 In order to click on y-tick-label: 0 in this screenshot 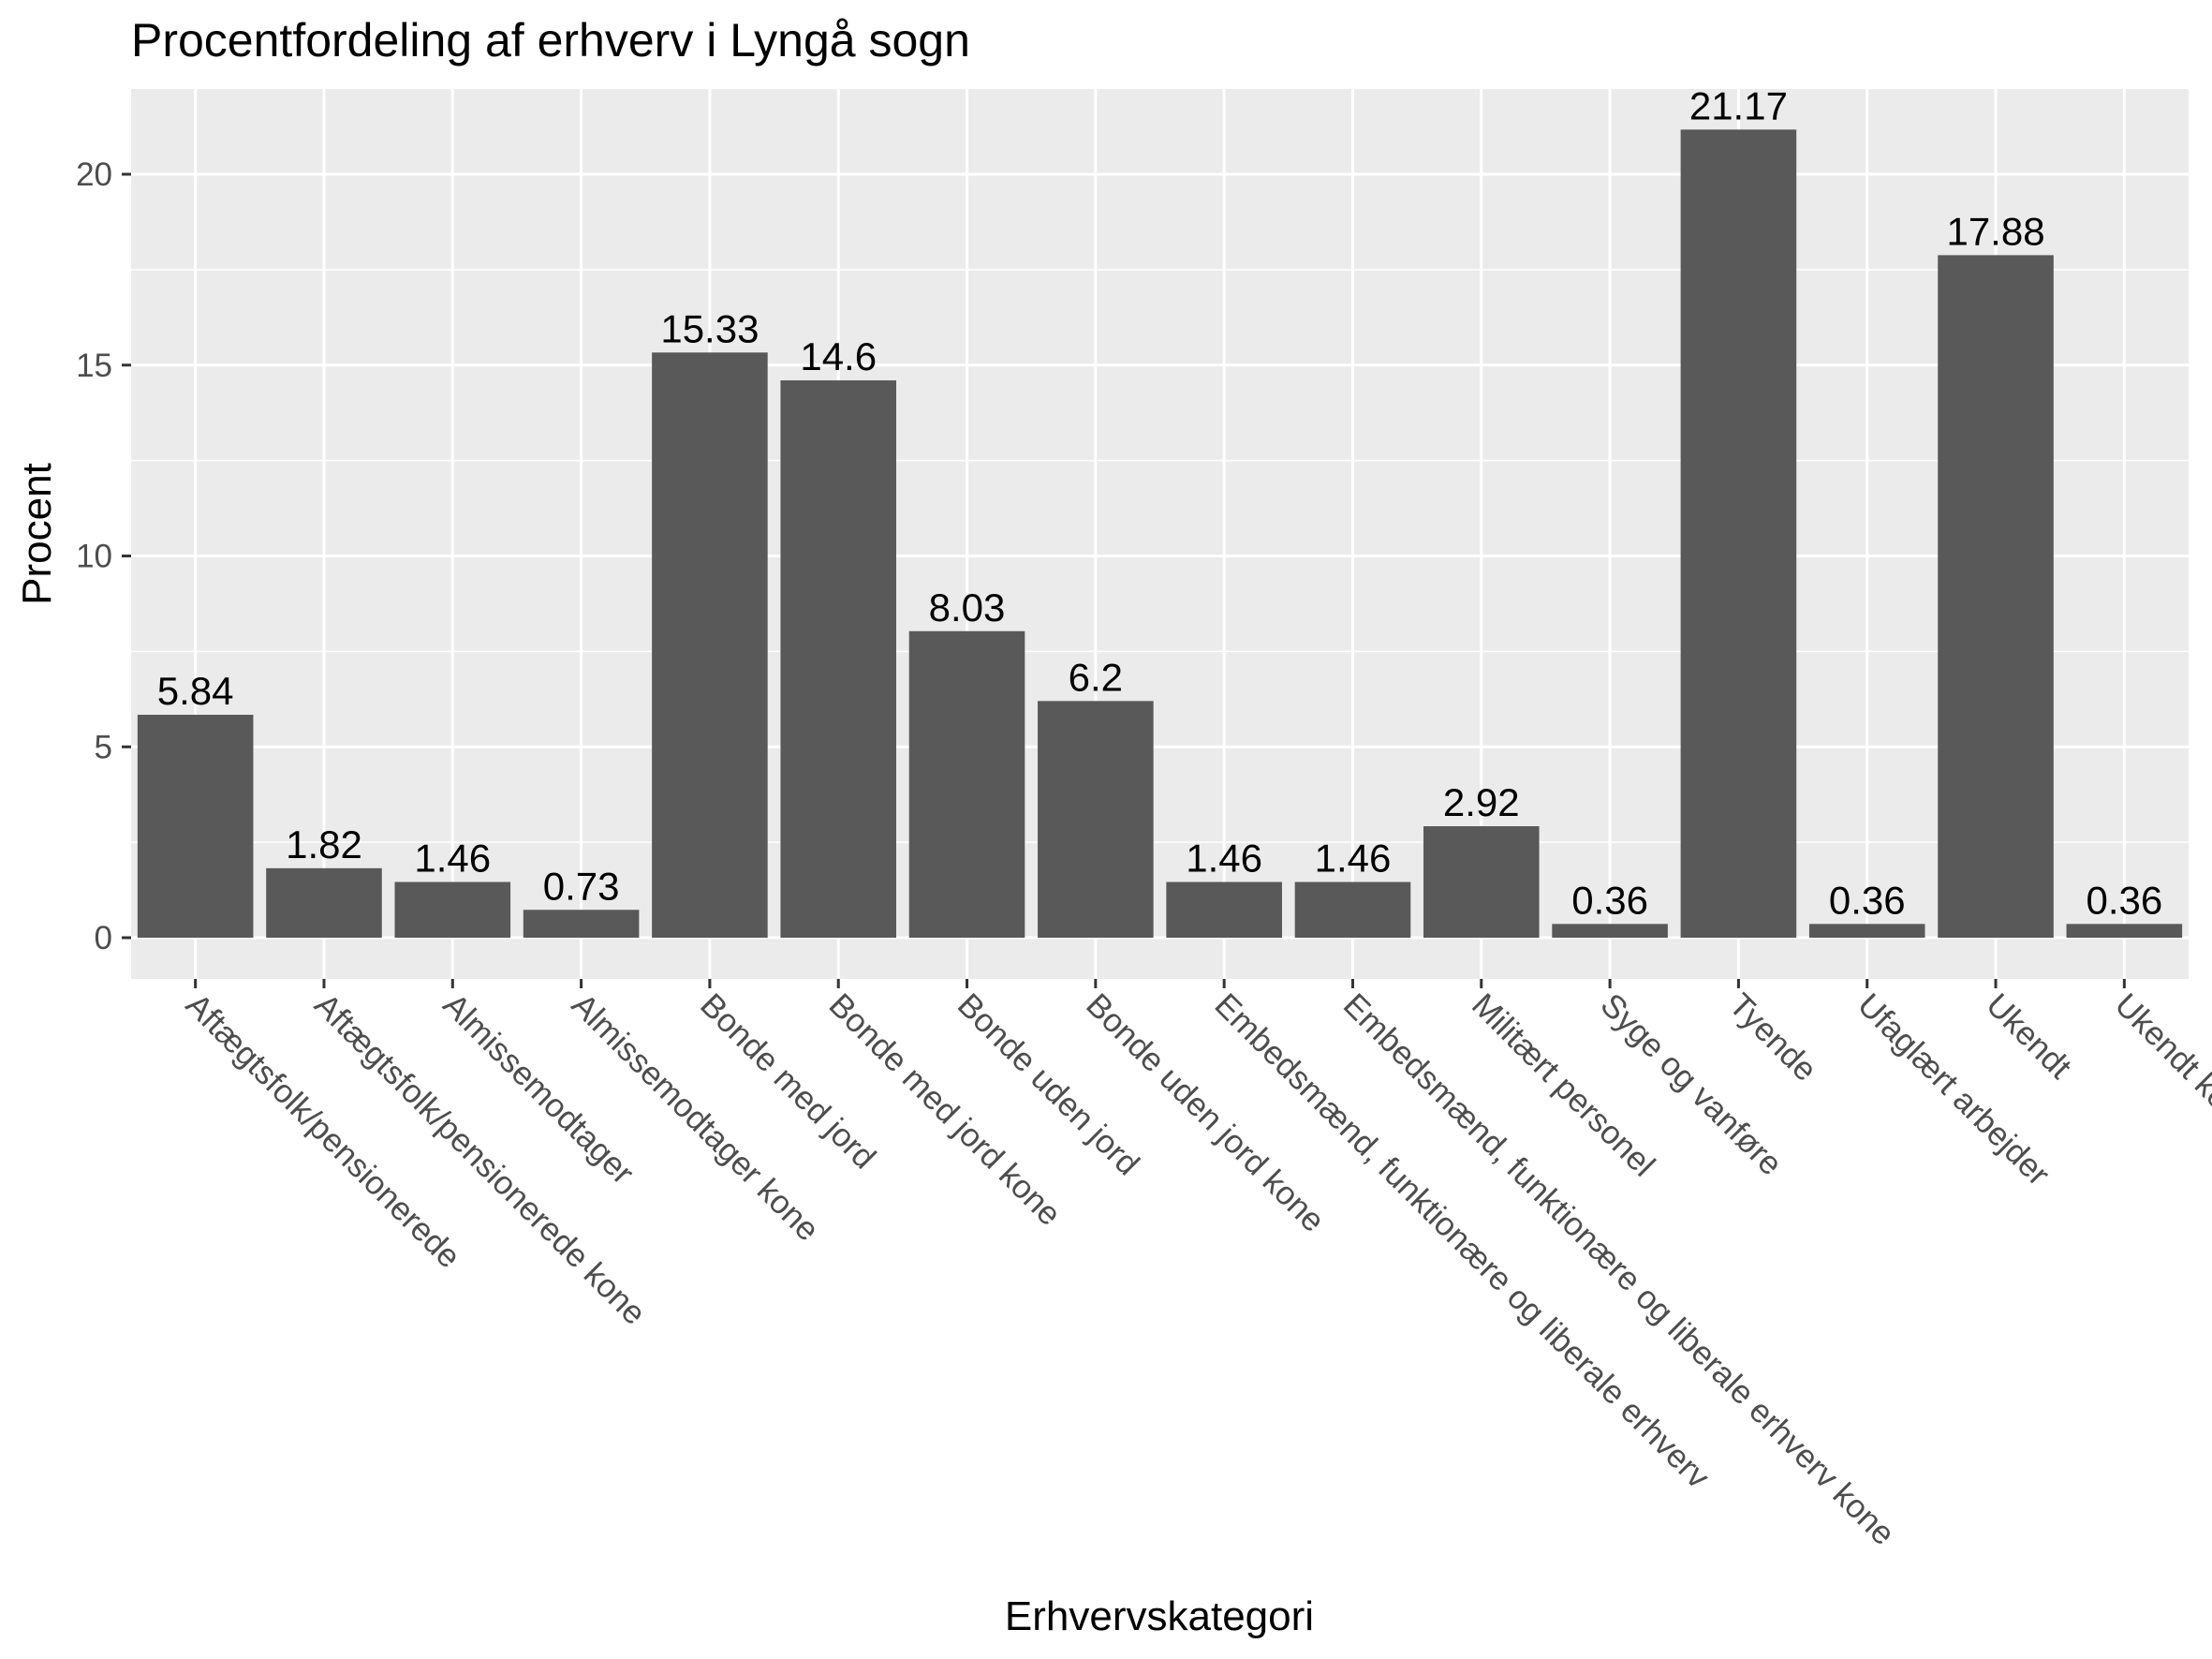, I will do `click(103, 938)`.